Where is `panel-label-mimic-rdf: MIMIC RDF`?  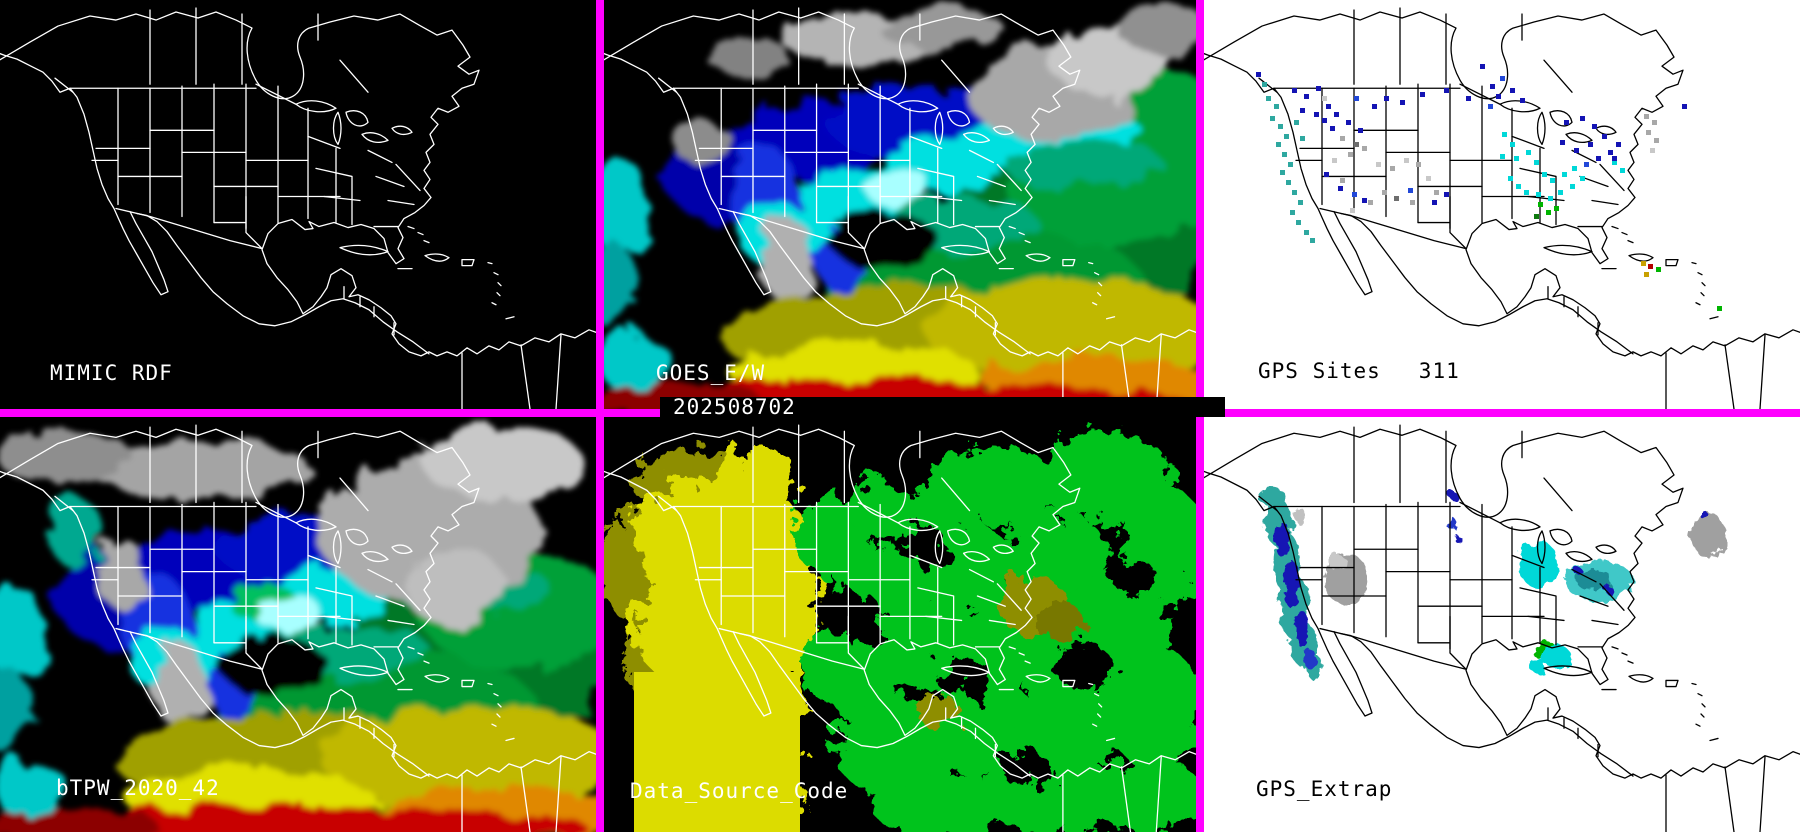
panel-label-mimic-rdf: MIMIC RDF is located at coordinates (111, 373).